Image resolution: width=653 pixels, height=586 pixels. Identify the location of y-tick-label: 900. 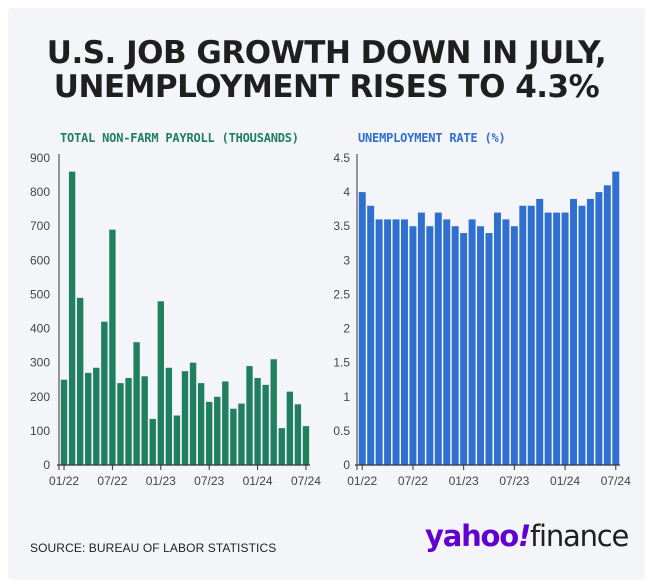
(40, 158).